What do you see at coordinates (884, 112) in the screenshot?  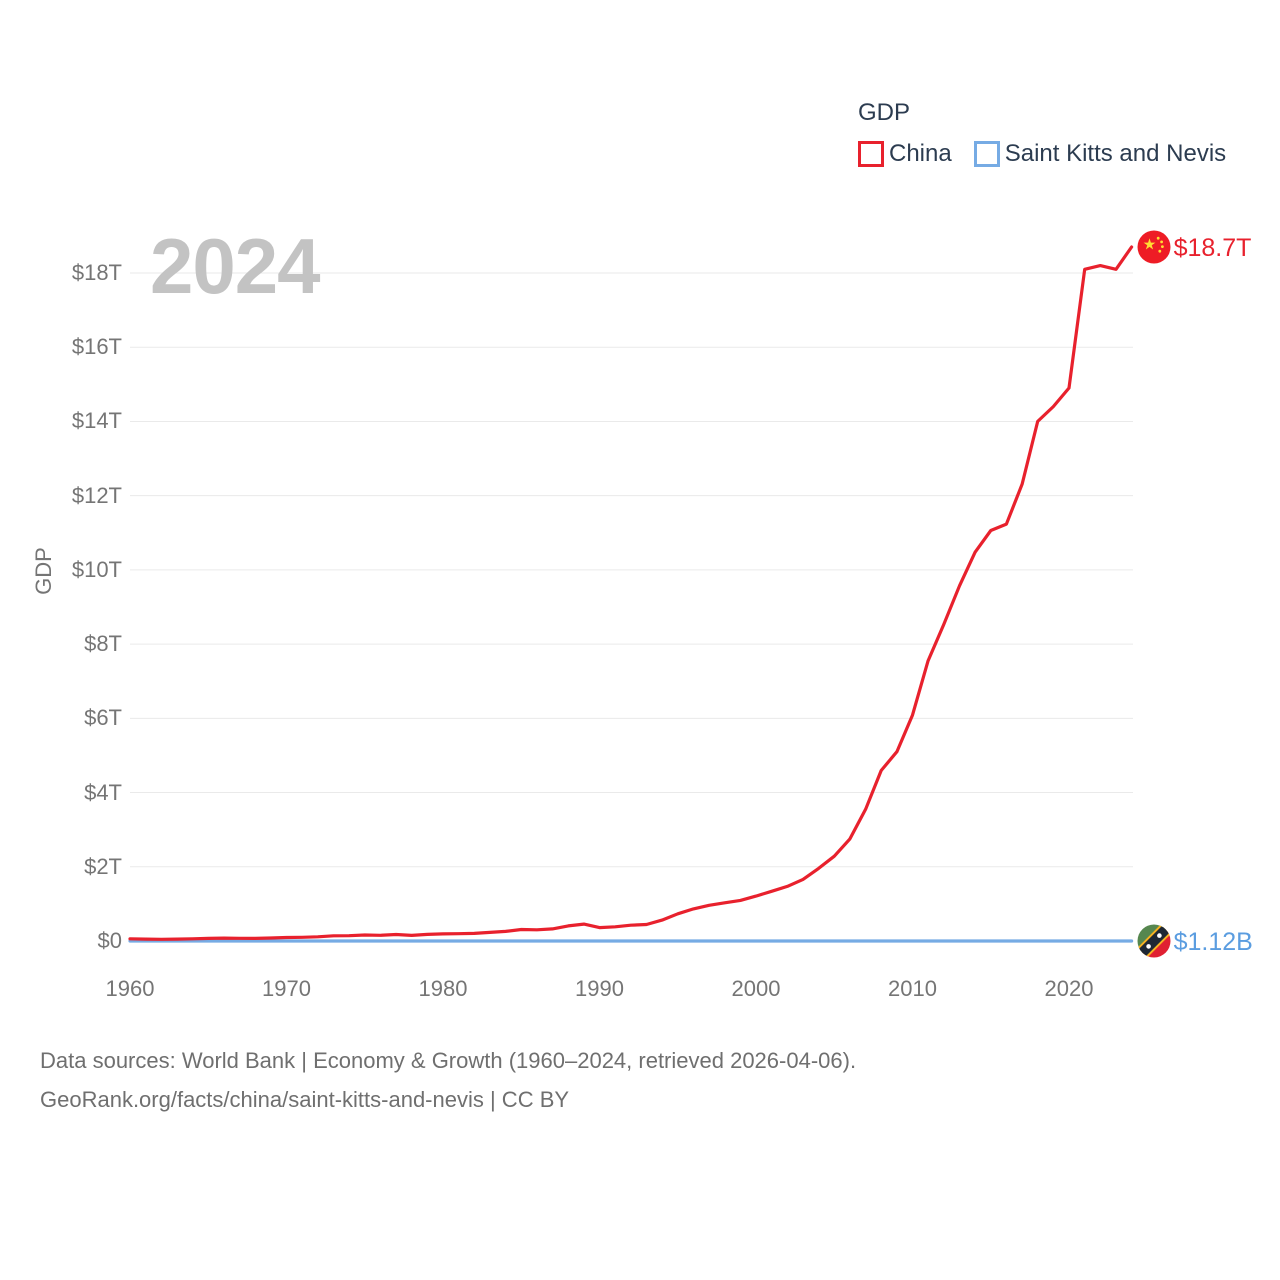 I see `legend-title: GDP` at bounding box center [884, 112].